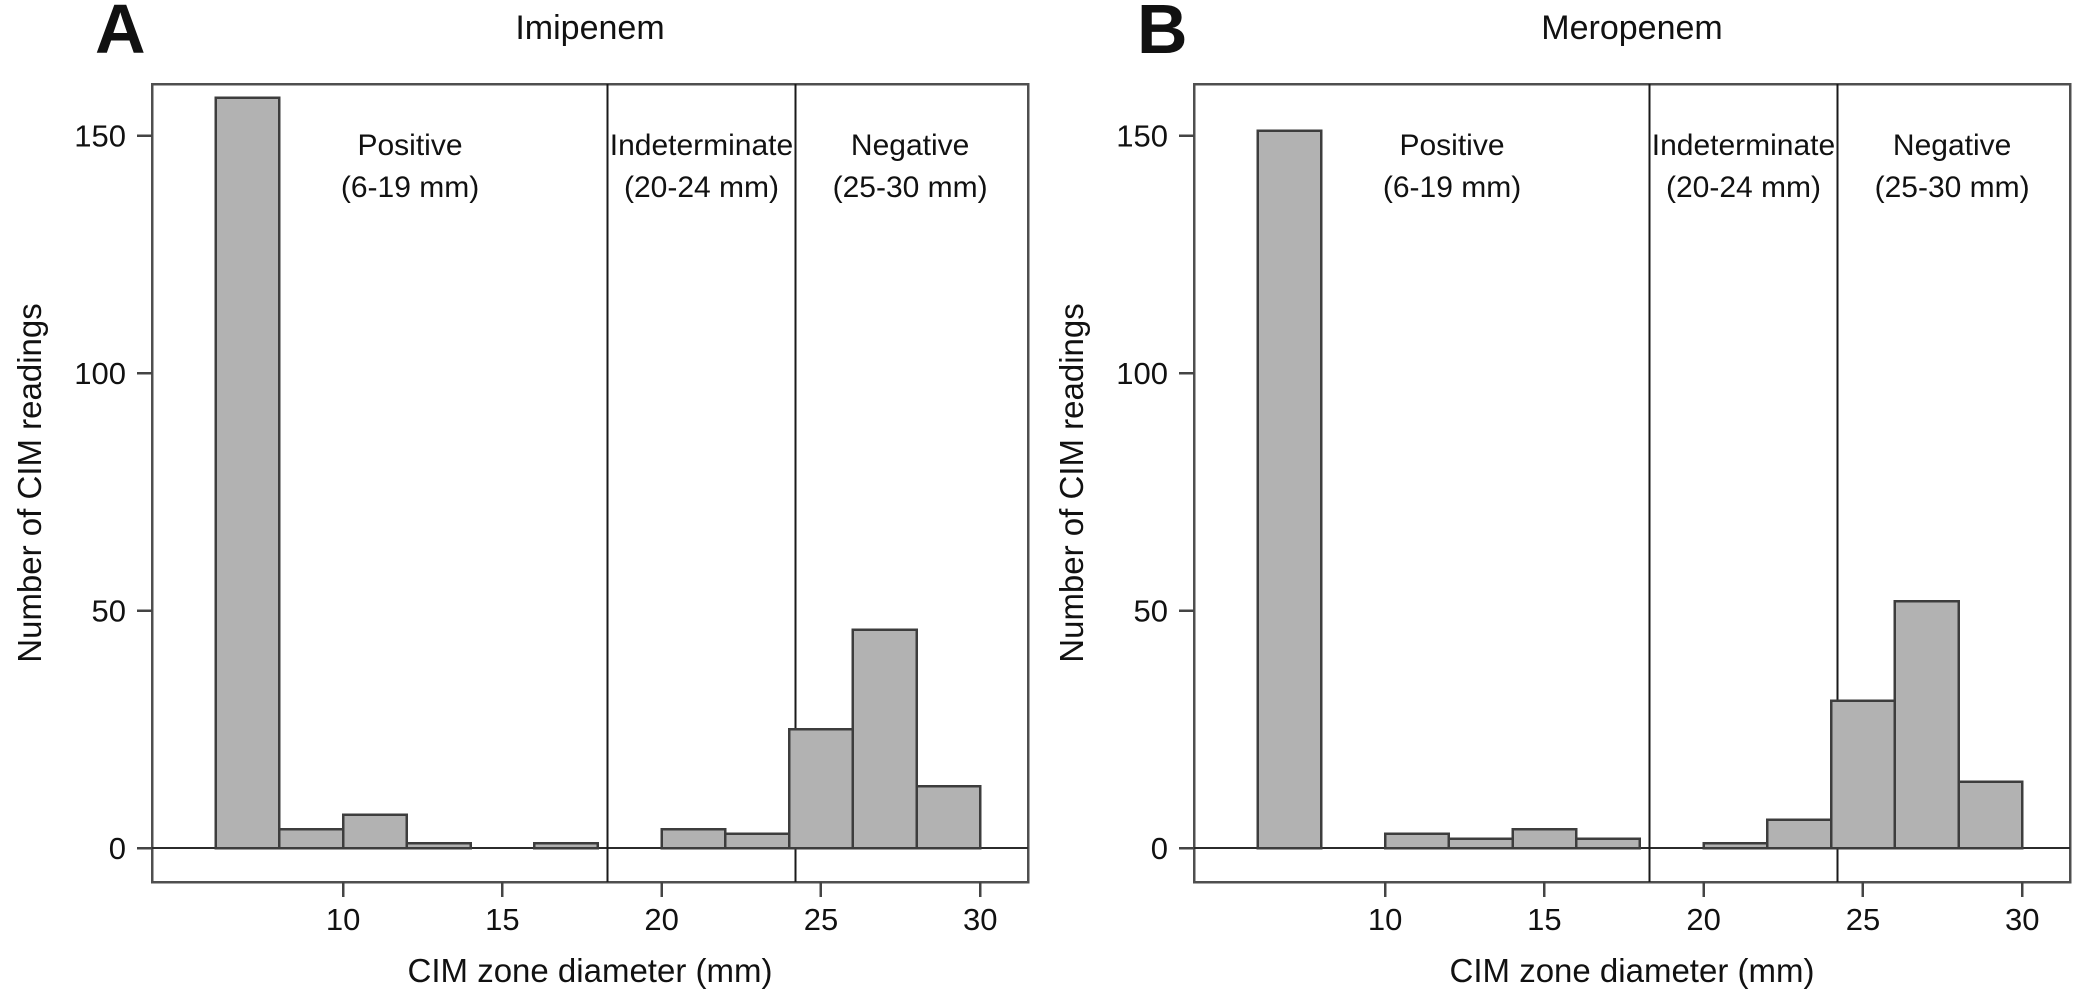 Image resolution: width=2085 pixels, height=1008 pixels. What do you see at coordinates (590, 28) in the screenshot?
I see `panel-title-imipenem: Imipenem` at bounding box center [590, 28].